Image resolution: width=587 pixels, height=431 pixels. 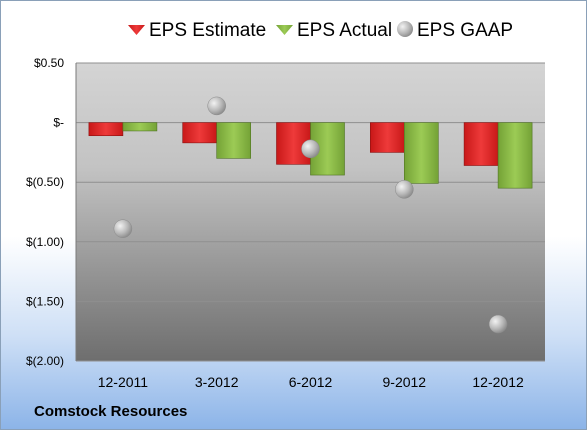 What do you see at coordinates (207, 30) in the screenshot?
I see `legend-estimate-label: EPS Estimate` at bounding box center [207, 30].